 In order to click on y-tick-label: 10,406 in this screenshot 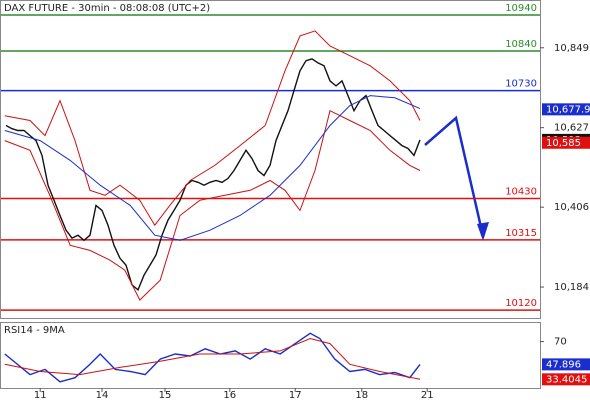, I will do `click(571, 207)`.